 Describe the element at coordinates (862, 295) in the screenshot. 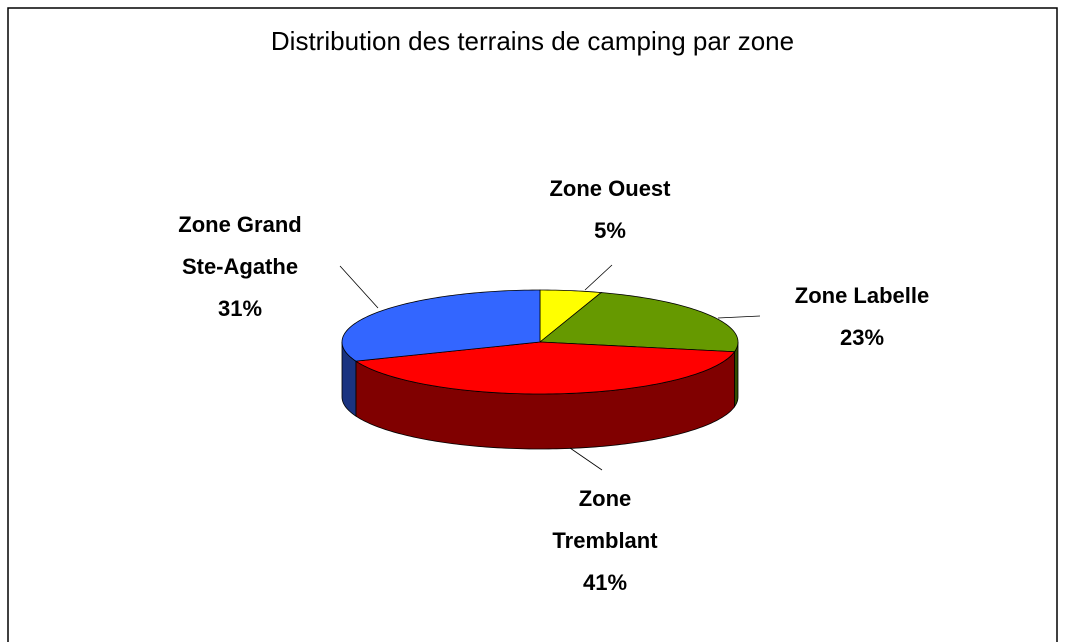

I see `category-label: Zone Labelle` at that location.